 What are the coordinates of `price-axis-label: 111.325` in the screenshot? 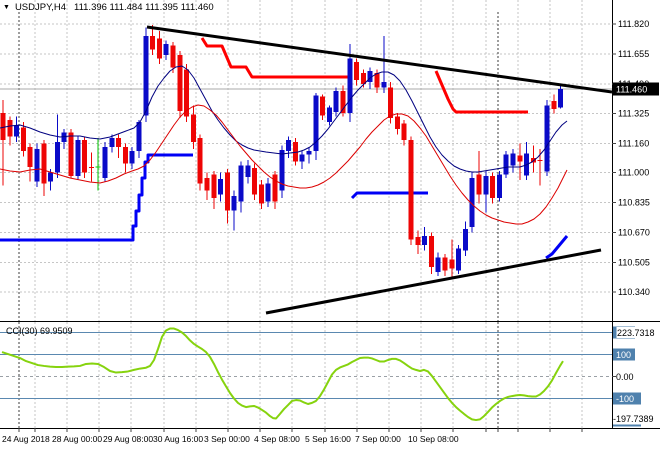 It's located at (633, 114).